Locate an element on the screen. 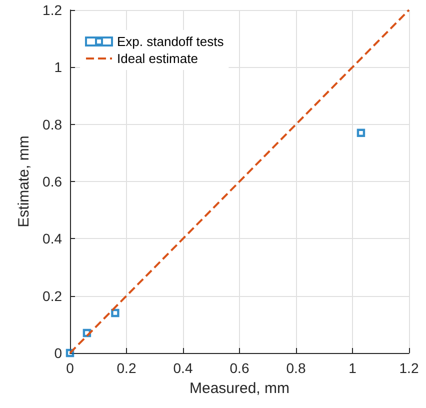  legend-label: Exp. standoff tests is located at coordinates (170, 41).